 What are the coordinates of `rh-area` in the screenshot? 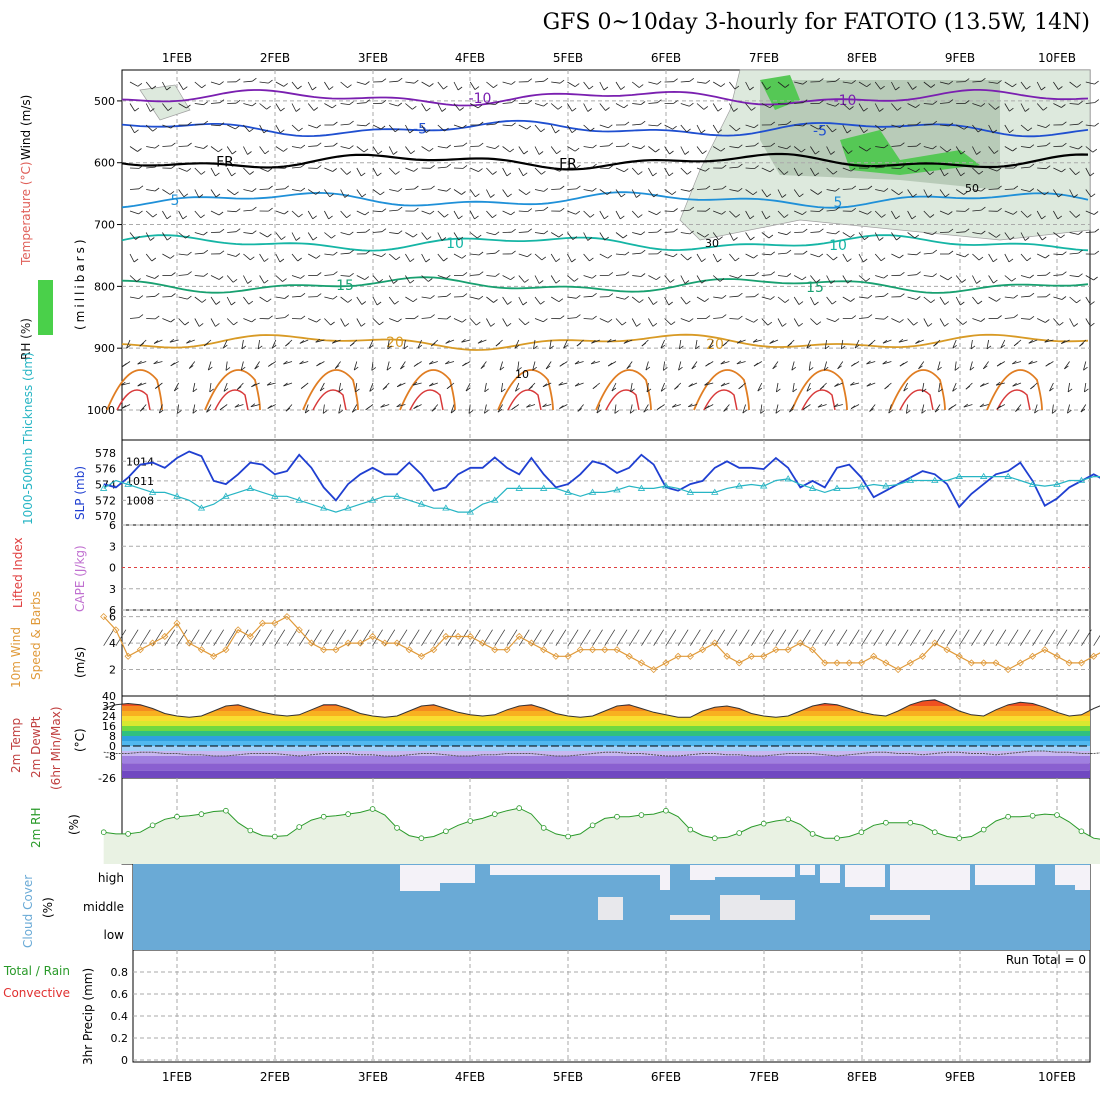 It's located at (601, 836).